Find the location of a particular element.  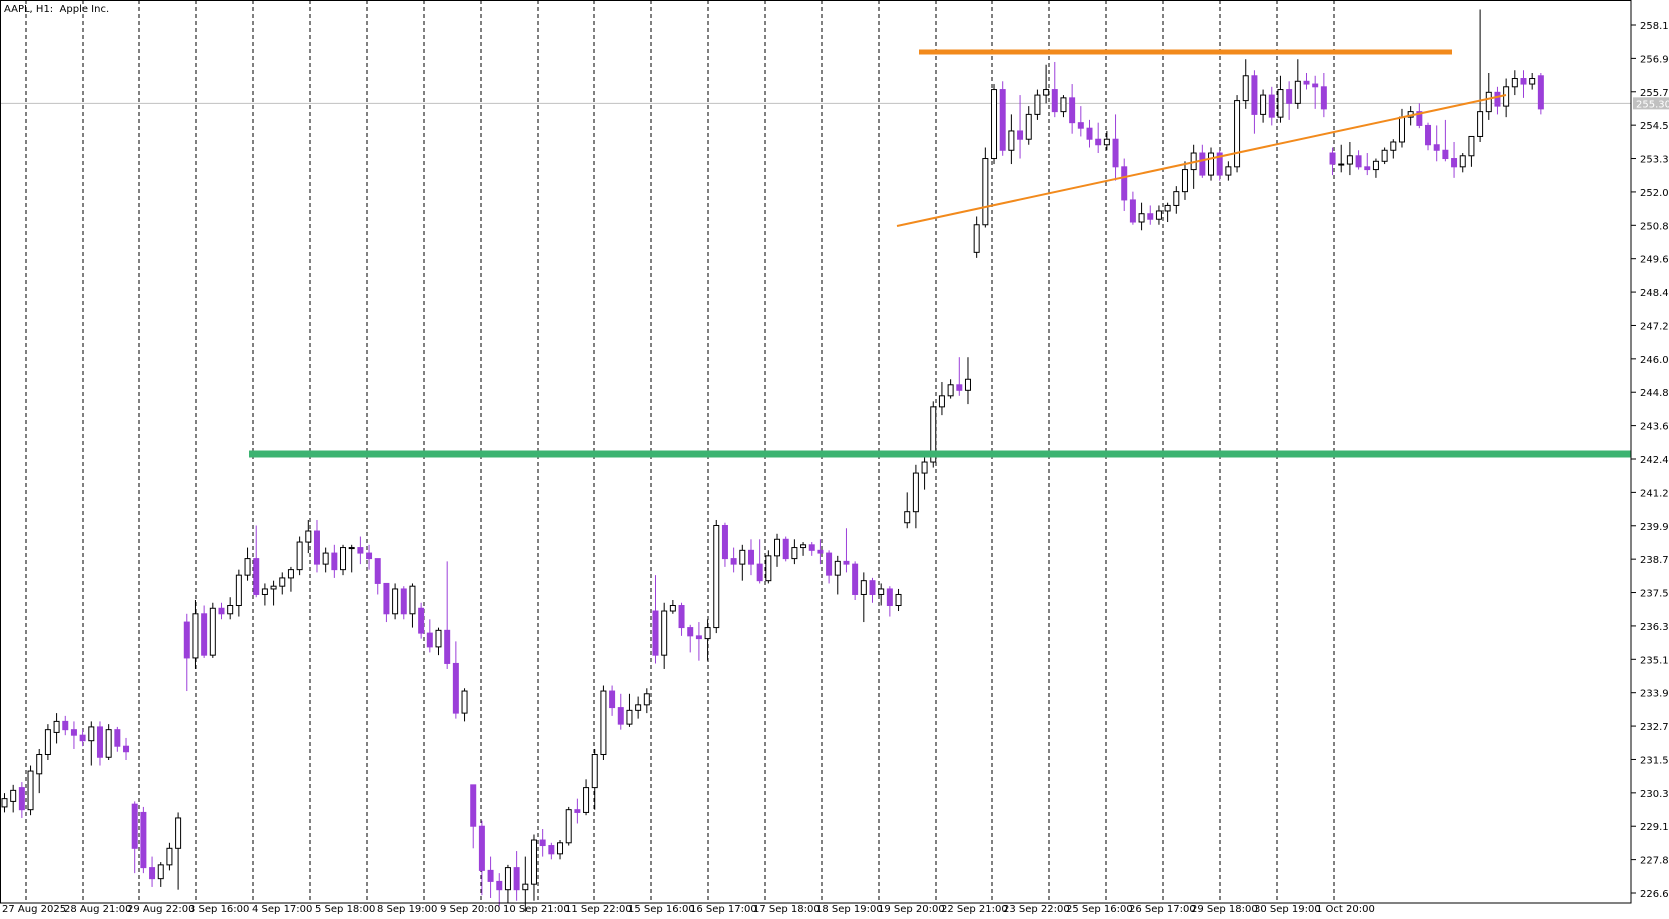

x-tick-label: 15 Sep 16:00 is located at coordinates (661, 909).